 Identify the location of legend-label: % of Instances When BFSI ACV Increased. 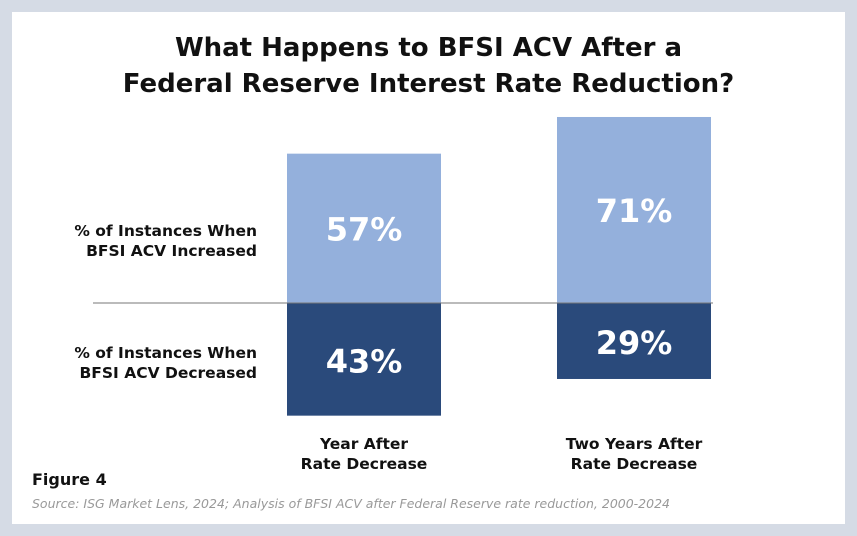
(165, 241).